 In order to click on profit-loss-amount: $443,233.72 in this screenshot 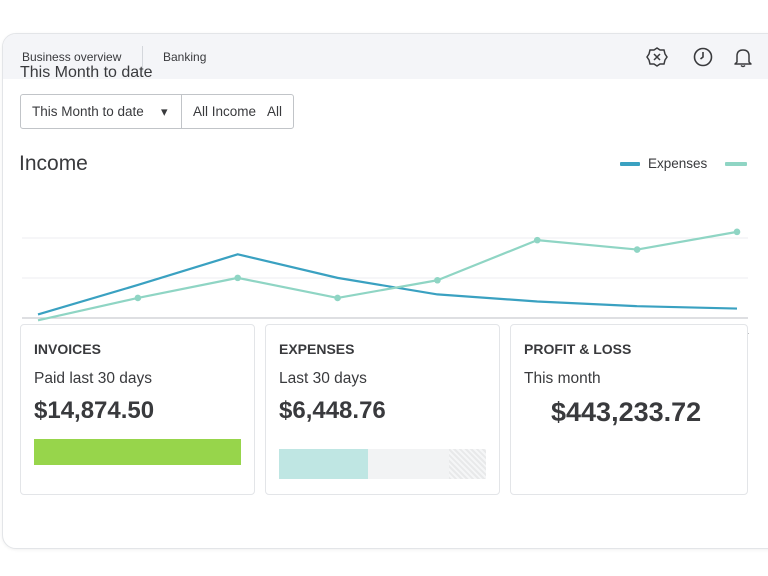, I will do `click(626, 412)`.